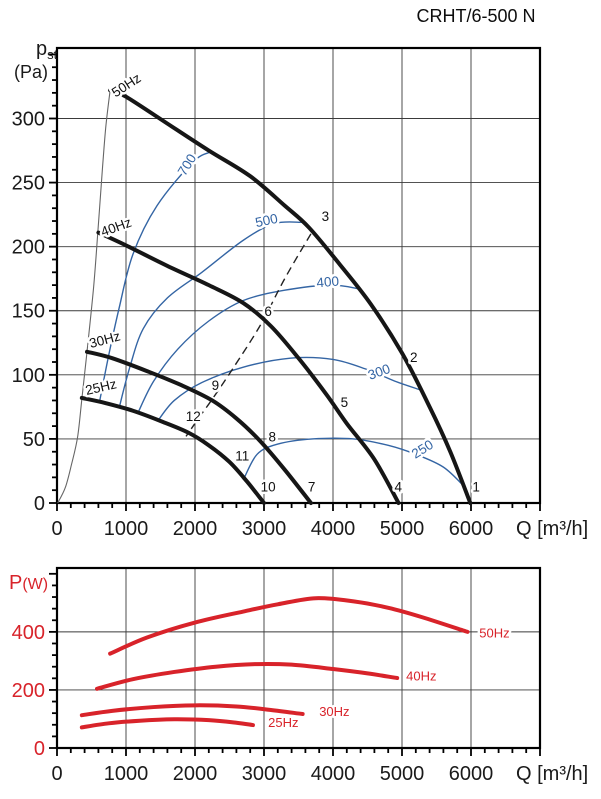  What do you see at coordinates (28, 633) in the screenshot?
I see `y-tick-label: 400` at bounding box center [28, 633].